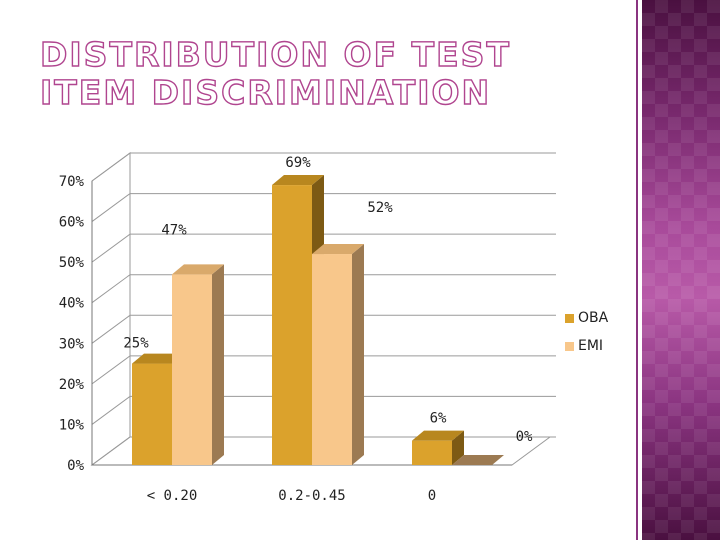 This screenshot has width=720, height=540. Describe the element at coordinates (75, 466) in the screenshot. I see `y-tick-label: 0%` at that location.